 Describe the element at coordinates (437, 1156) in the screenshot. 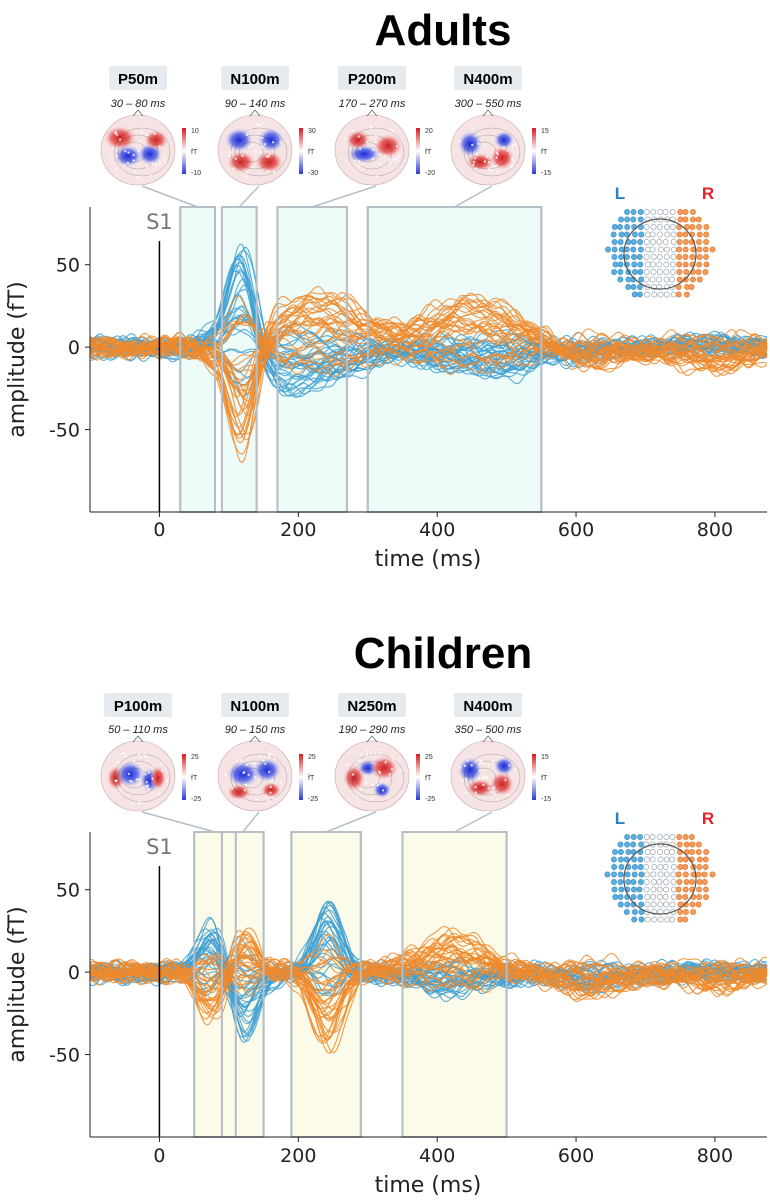

I see `x-tick-label: 400` at that location.